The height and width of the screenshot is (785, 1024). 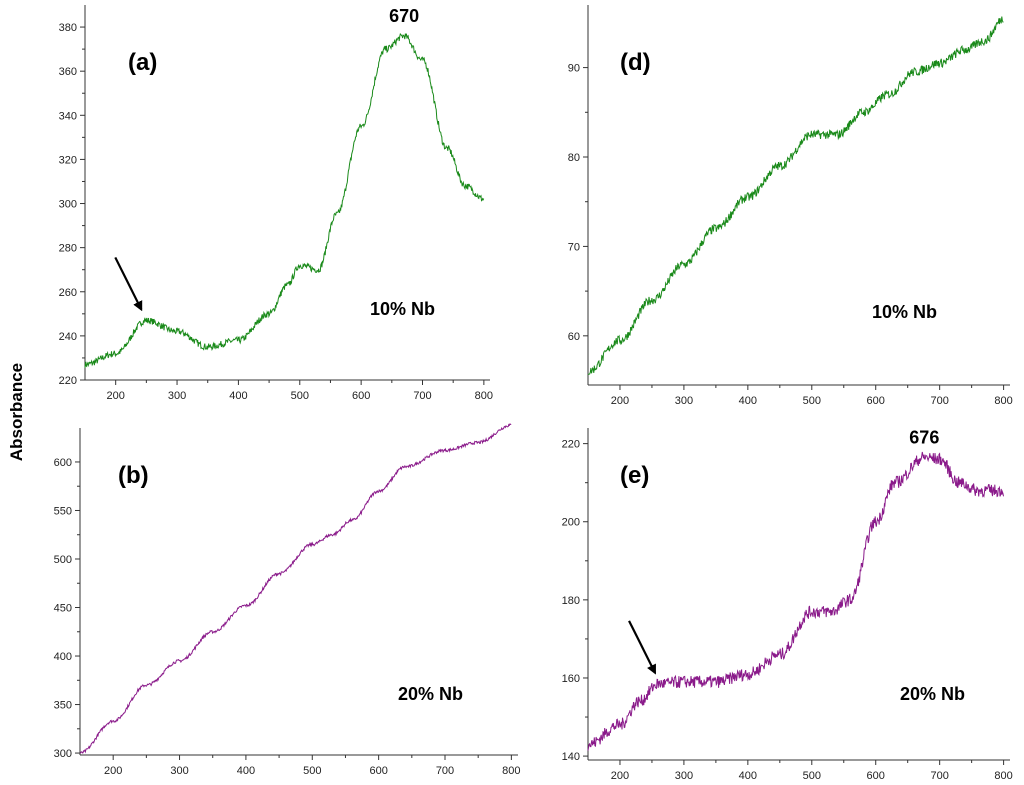 What do you see at coordinates (133, 475) in the screenshot?
I see `panel-label: (b)` at bounding box center [133, 475].